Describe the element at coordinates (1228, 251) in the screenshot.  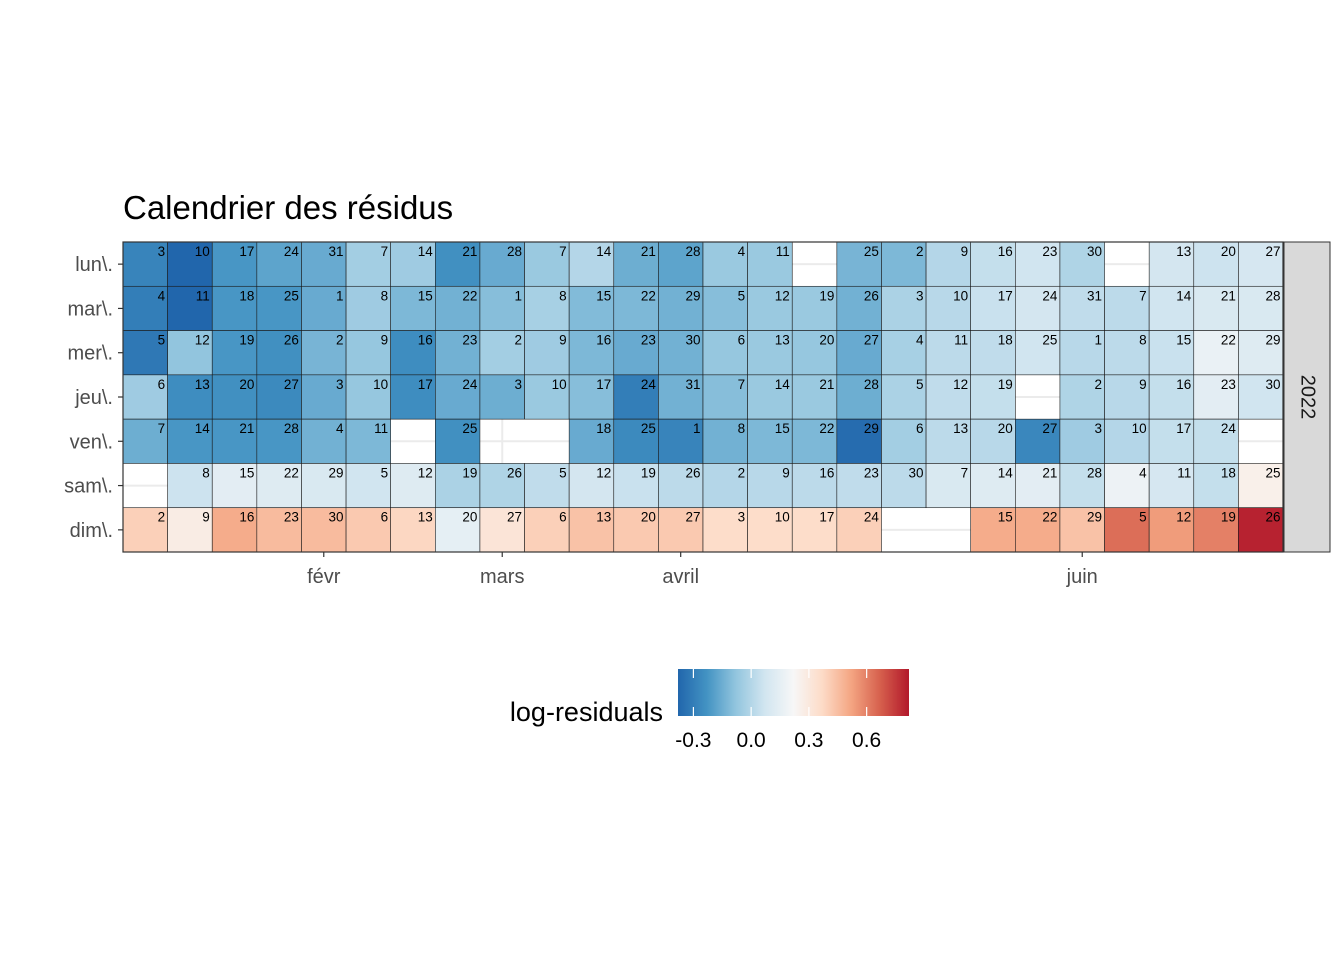
I see `tile-day-label: 20` at that location.